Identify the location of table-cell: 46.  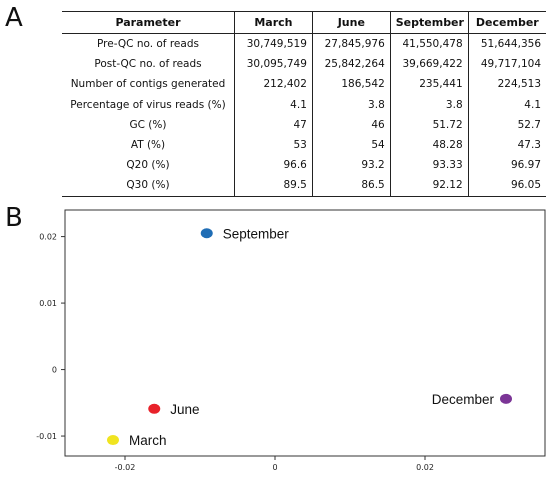
(351, 124).